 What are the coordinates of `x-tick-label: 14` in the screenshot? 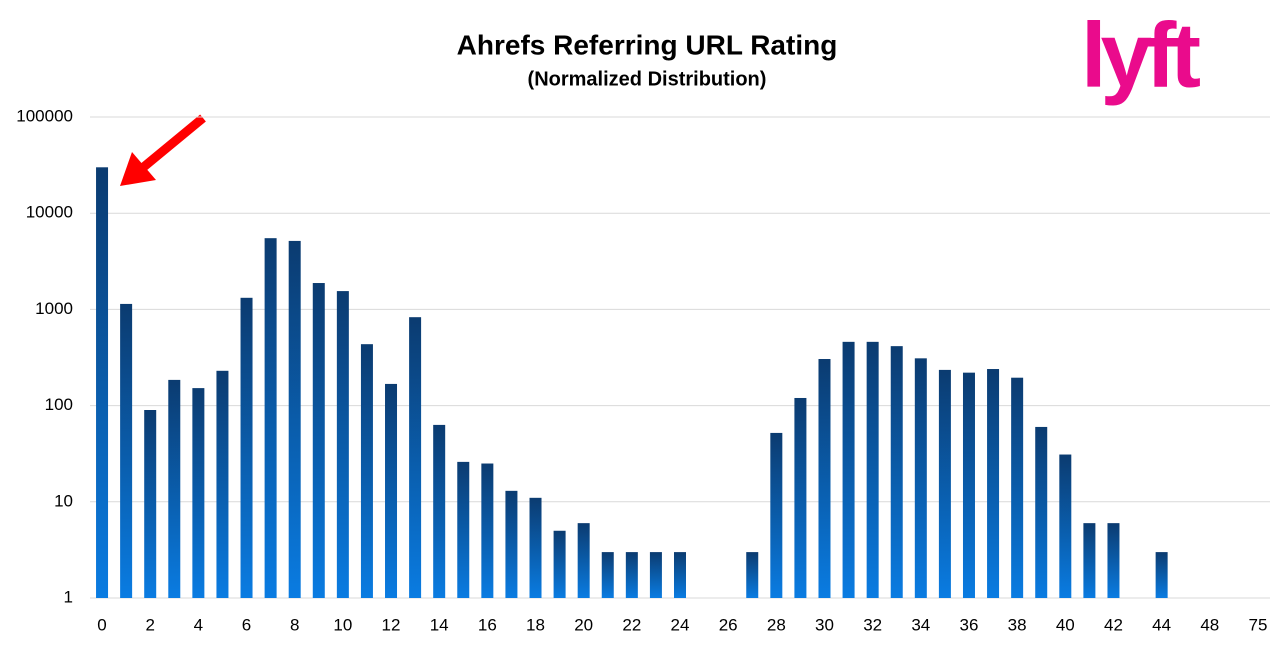 It's located at (439, 624).